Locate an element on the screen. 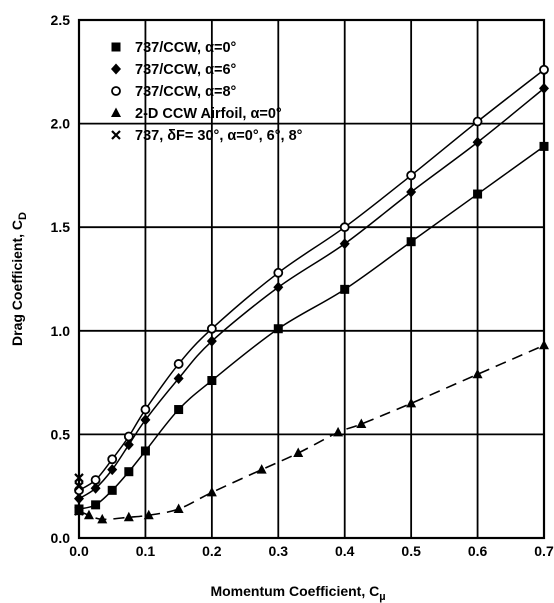 This screenshot has height=603, width=554. x-tick-label: 0.5 is located at coordinates (411, 551).